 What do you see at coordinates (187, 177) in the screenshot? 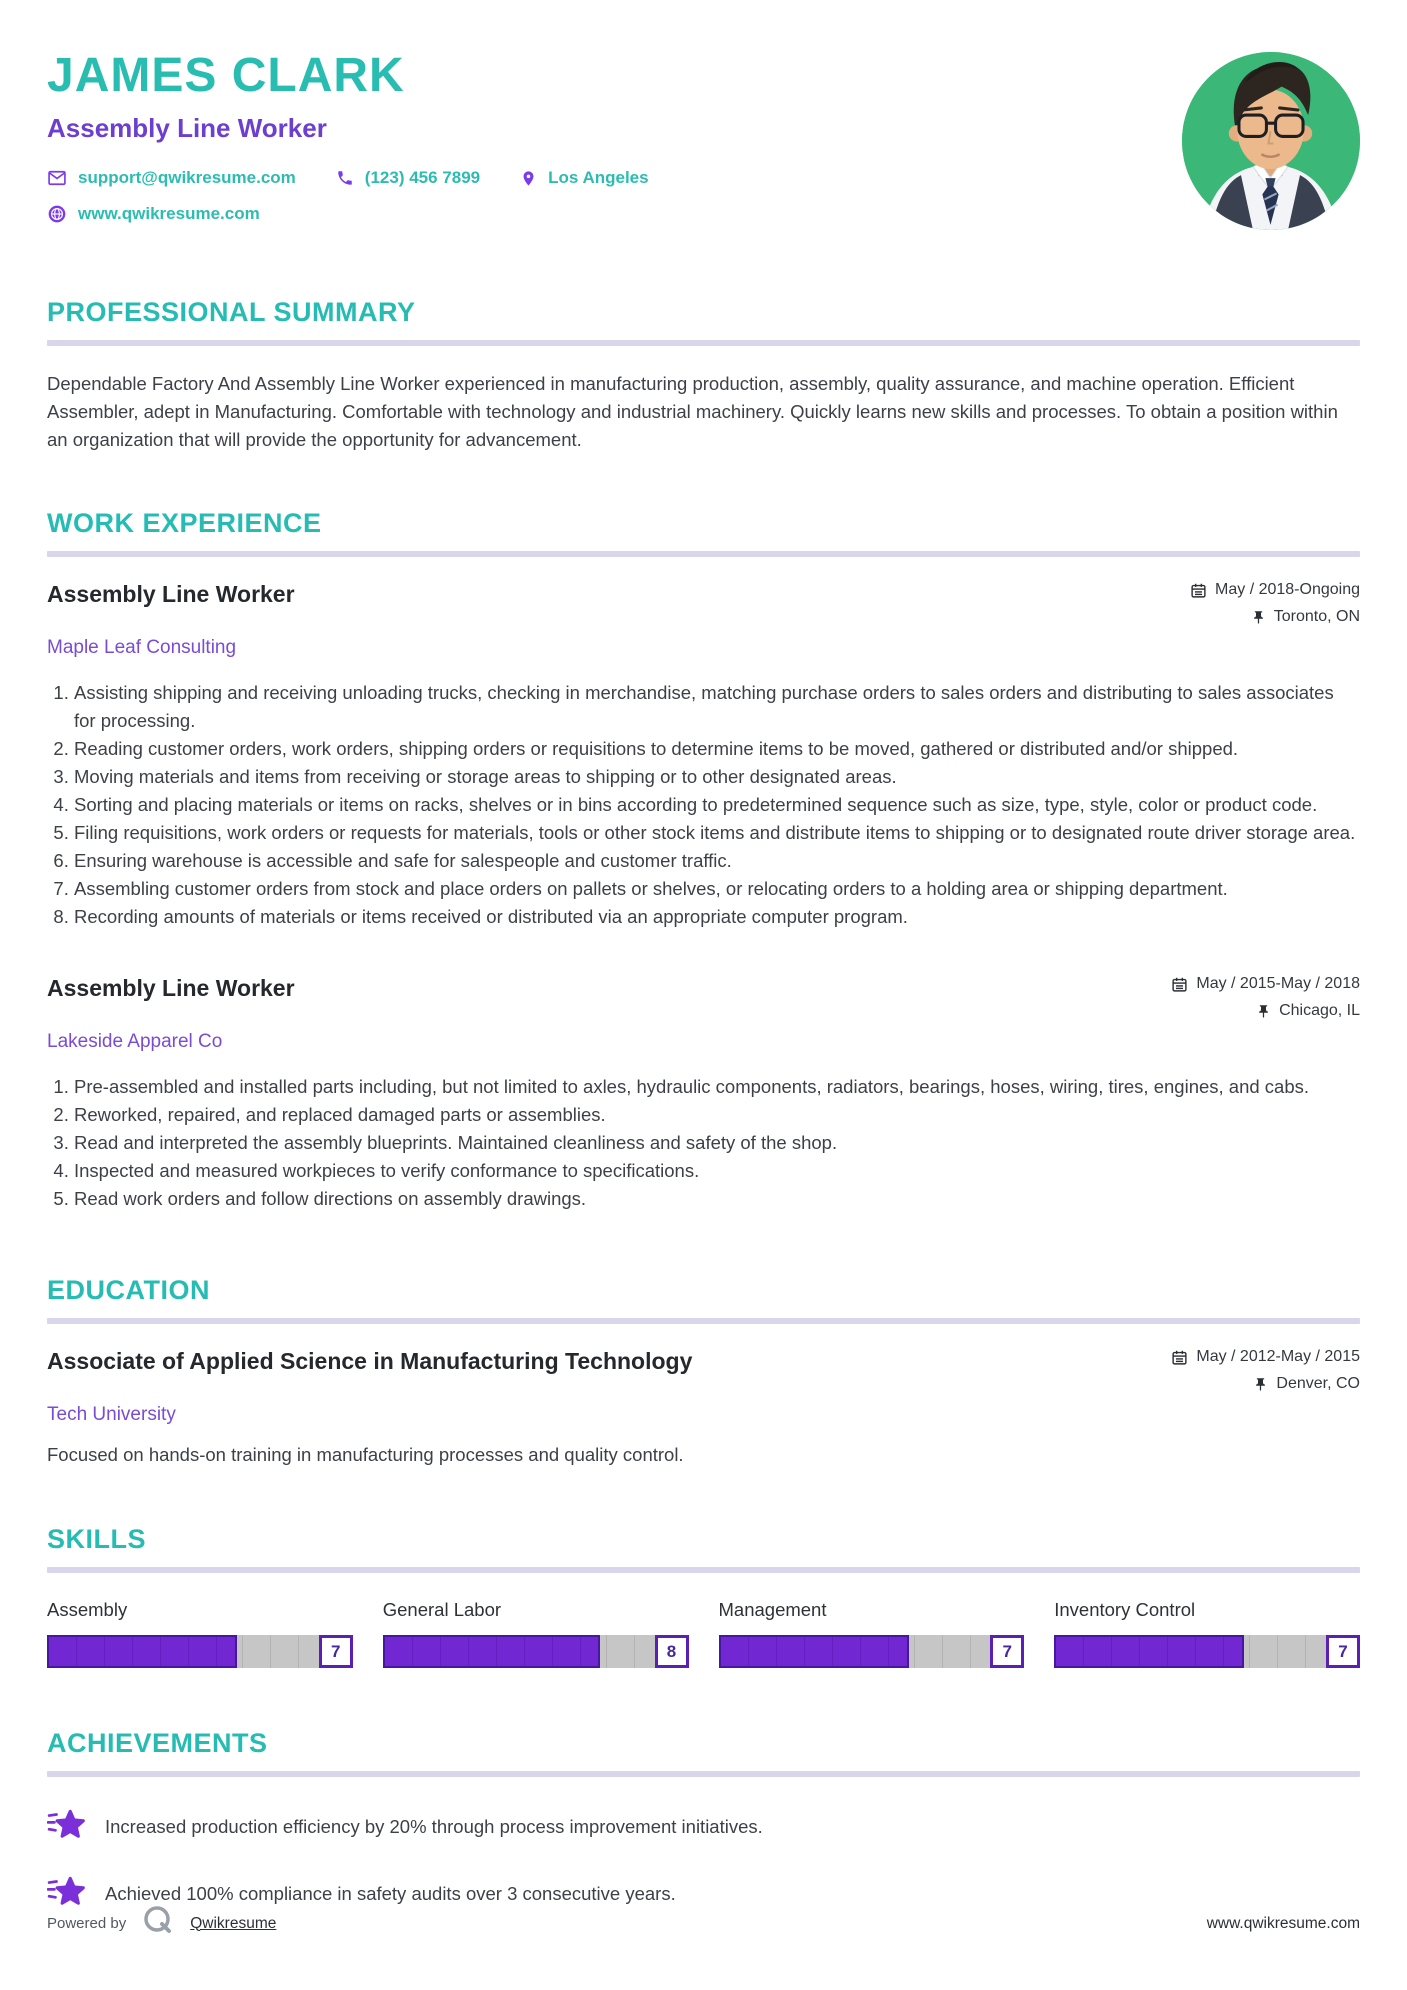
I see `email-text: support@qwikresume.com` at bounding box center [187, 177].